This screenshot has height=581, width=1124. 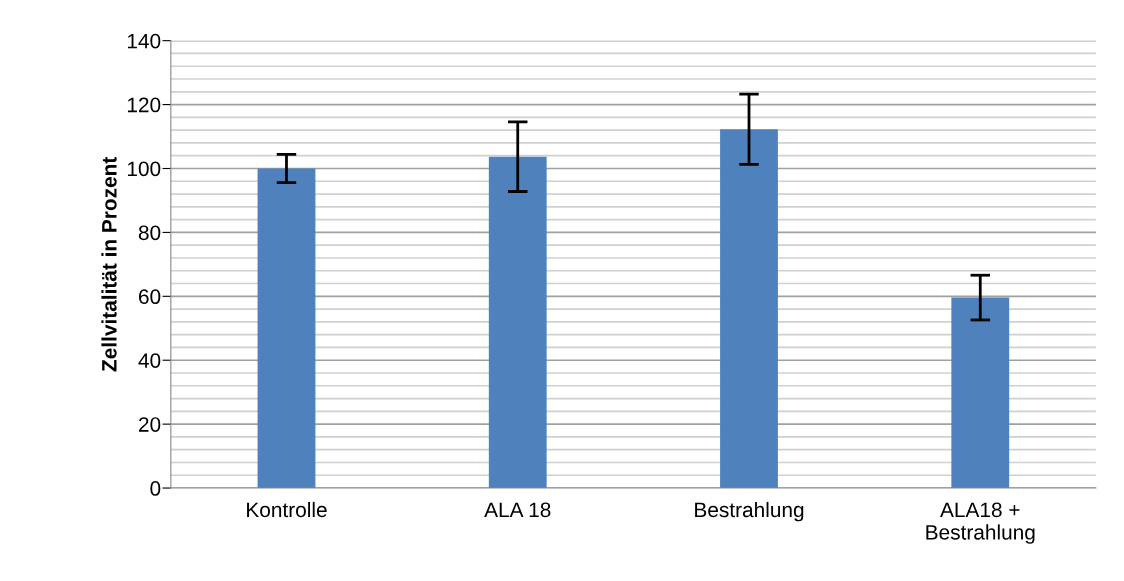 I want to click on y-tick-label: 60, so click(x=150, y=297).